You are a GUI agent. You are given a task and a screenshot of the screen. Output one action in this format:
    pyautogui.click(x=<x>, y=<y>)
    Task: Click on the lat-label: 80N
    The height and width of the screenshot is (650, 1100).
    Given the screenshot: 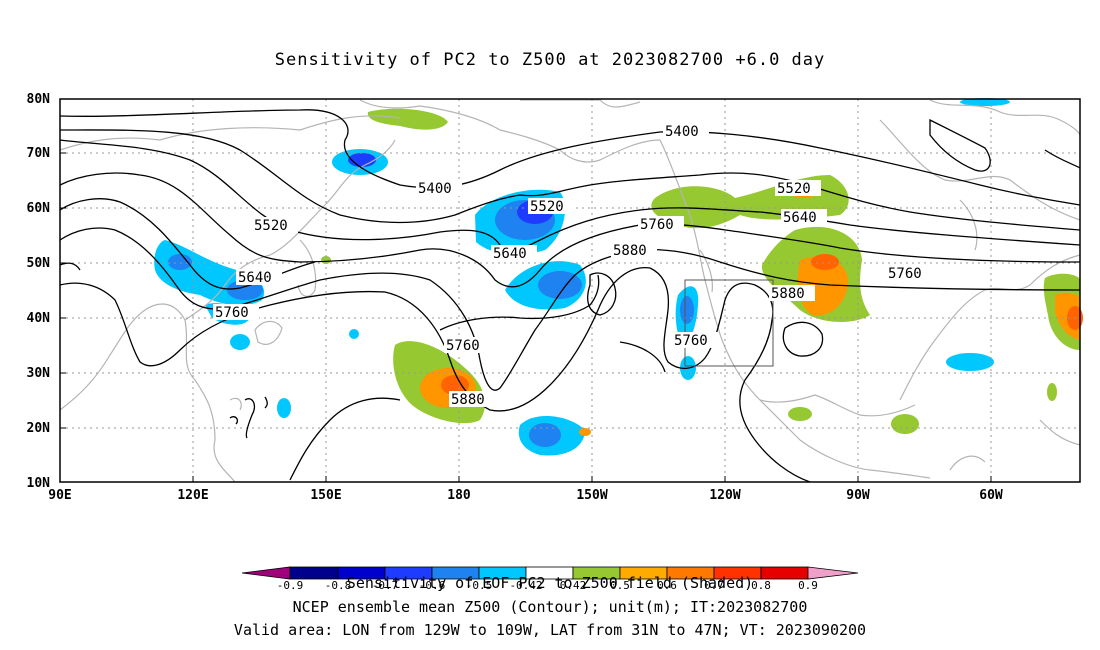 What is the action you would take?
    pyautogui.click(x=39, y=99)
    